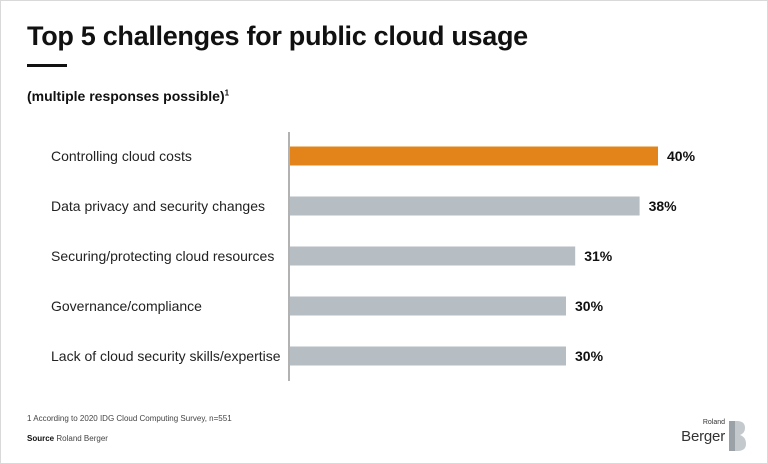 This screenshot has height=464, width=768. What do you see at coordinates (663, 206) in the screenshot?
I see `value-label: 38%` at bounding box center [663, 206].